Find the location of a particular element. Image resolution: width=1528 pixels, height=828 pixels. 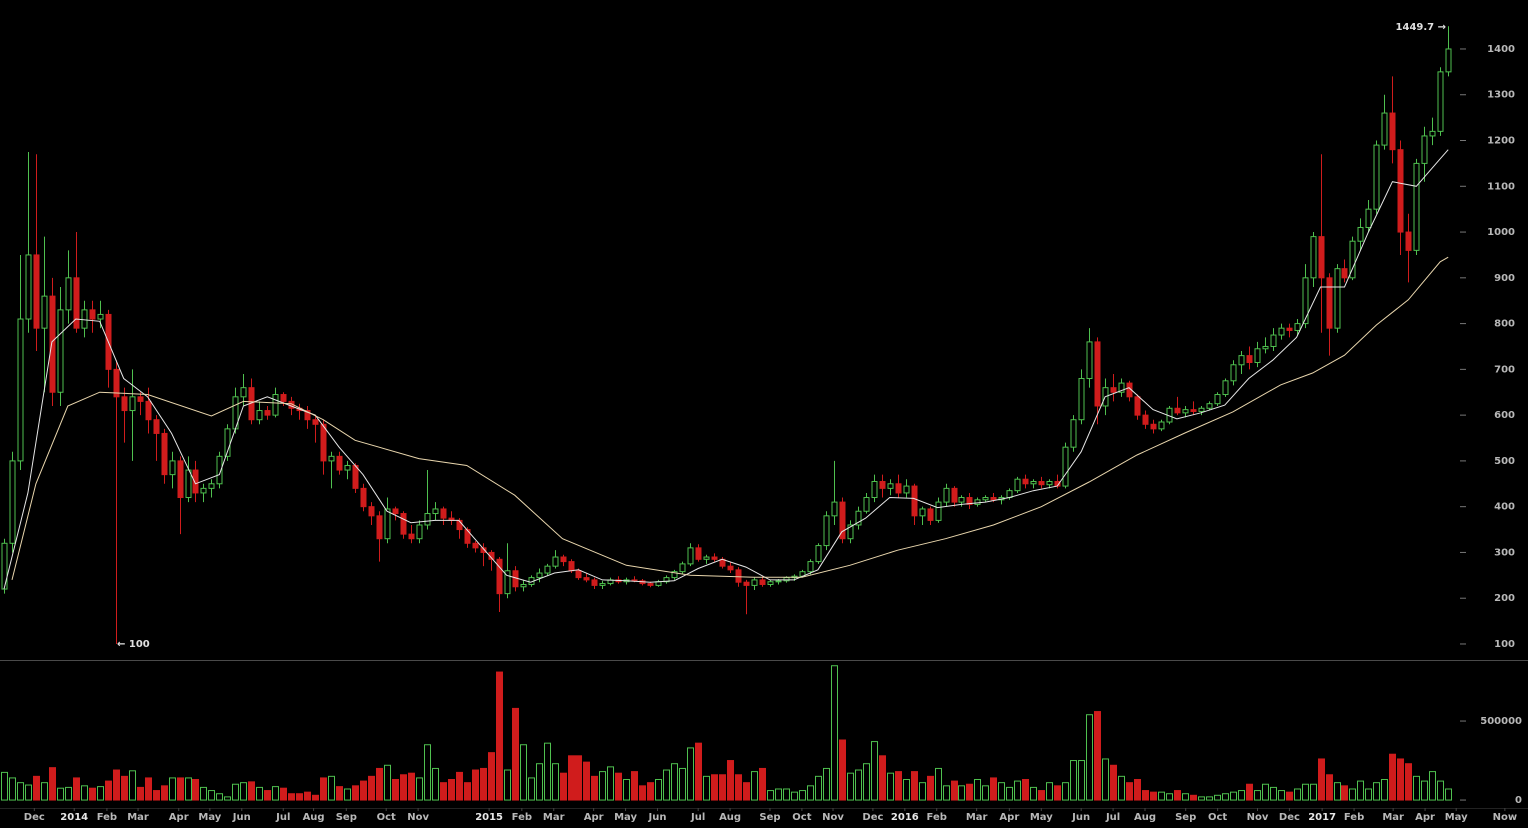

x-tick-label: Dec is located at coordinates (872, 817).